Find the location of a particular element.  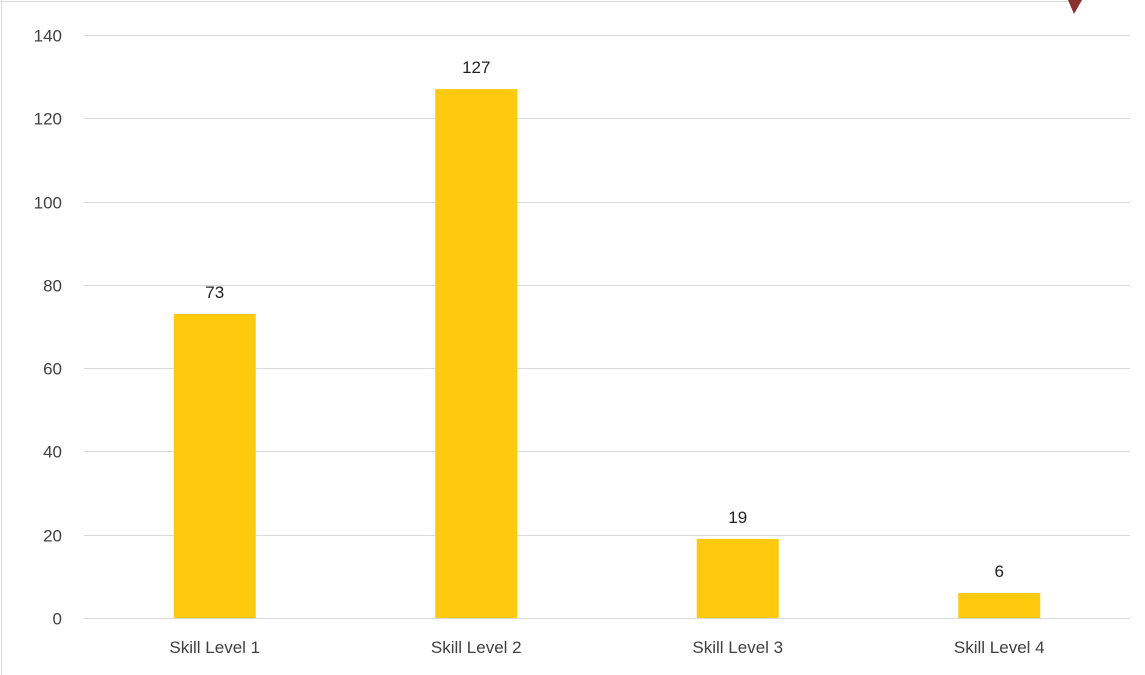

y-tick-label: 40 is located at coordinates (52, 452).